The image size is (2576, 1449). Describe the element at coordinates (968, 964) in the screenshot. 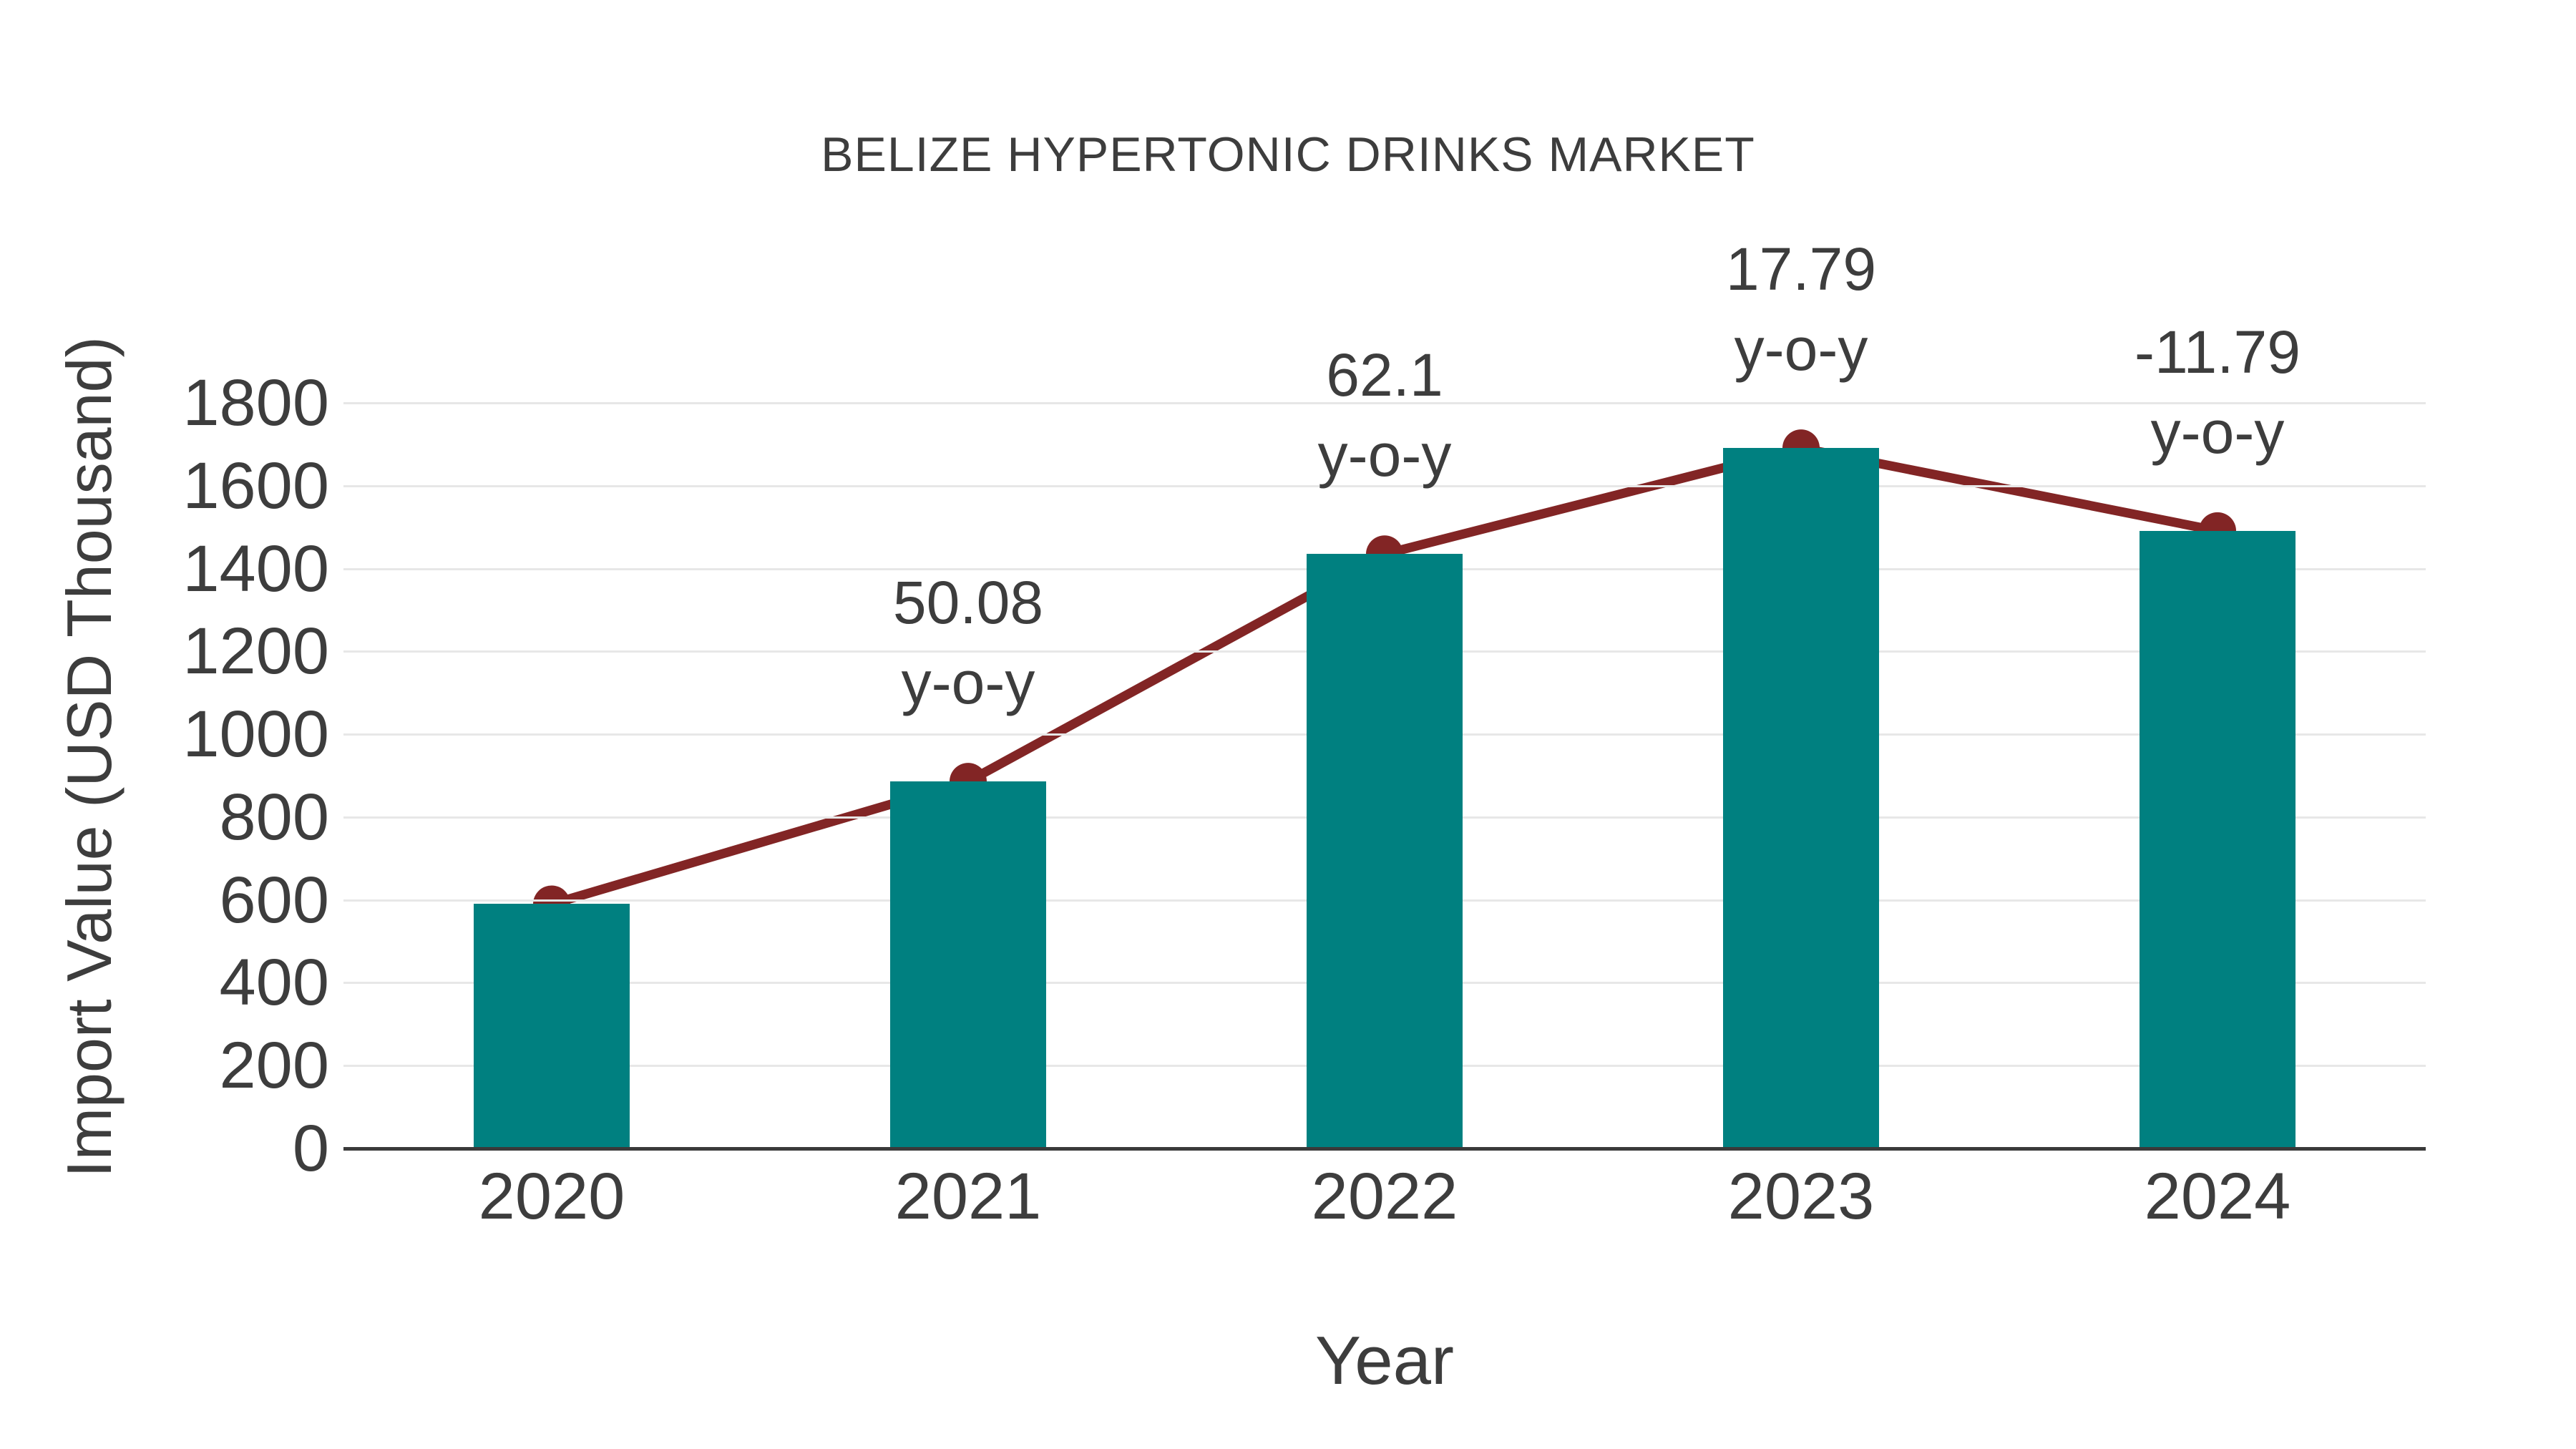

I see `bar-2021` at that location.